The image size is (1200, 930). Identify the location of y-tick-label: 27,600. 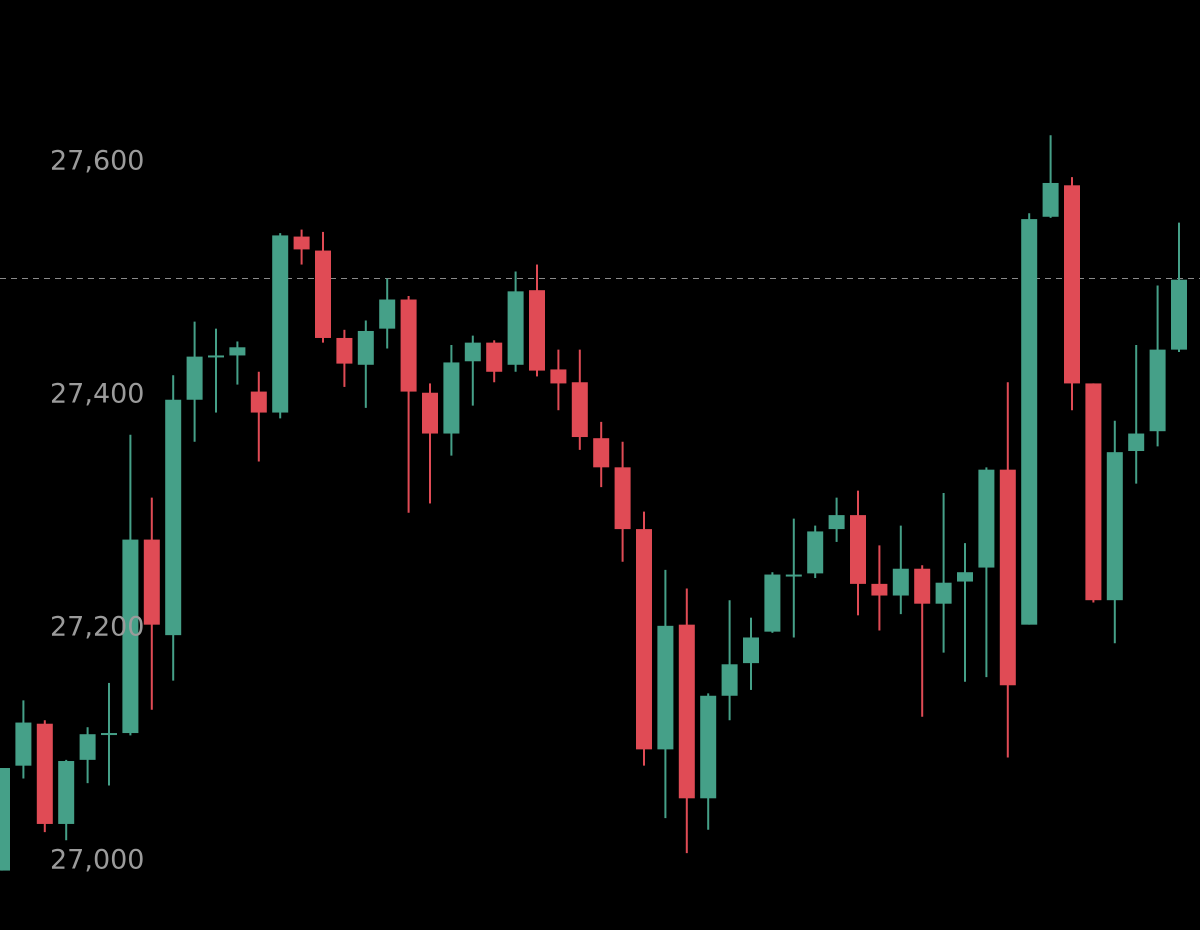
(97, 160).